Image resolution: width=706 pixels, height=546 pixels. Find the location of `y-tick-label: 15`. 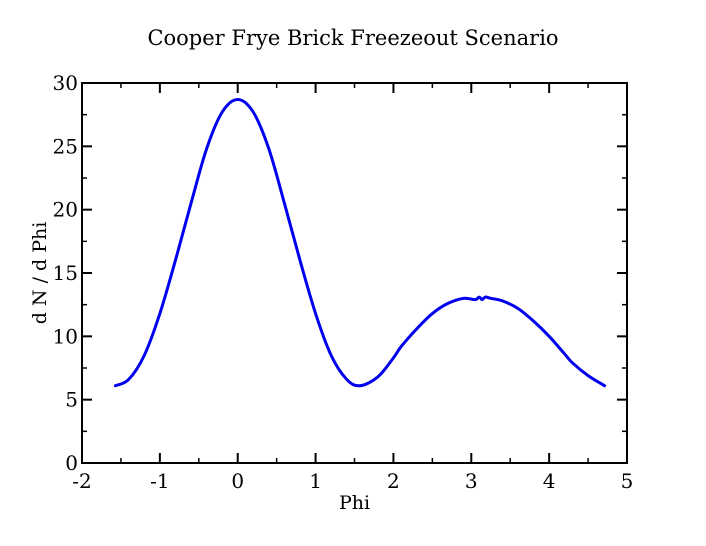

y-tick-label: 15 is located at coordinates (65, 273).